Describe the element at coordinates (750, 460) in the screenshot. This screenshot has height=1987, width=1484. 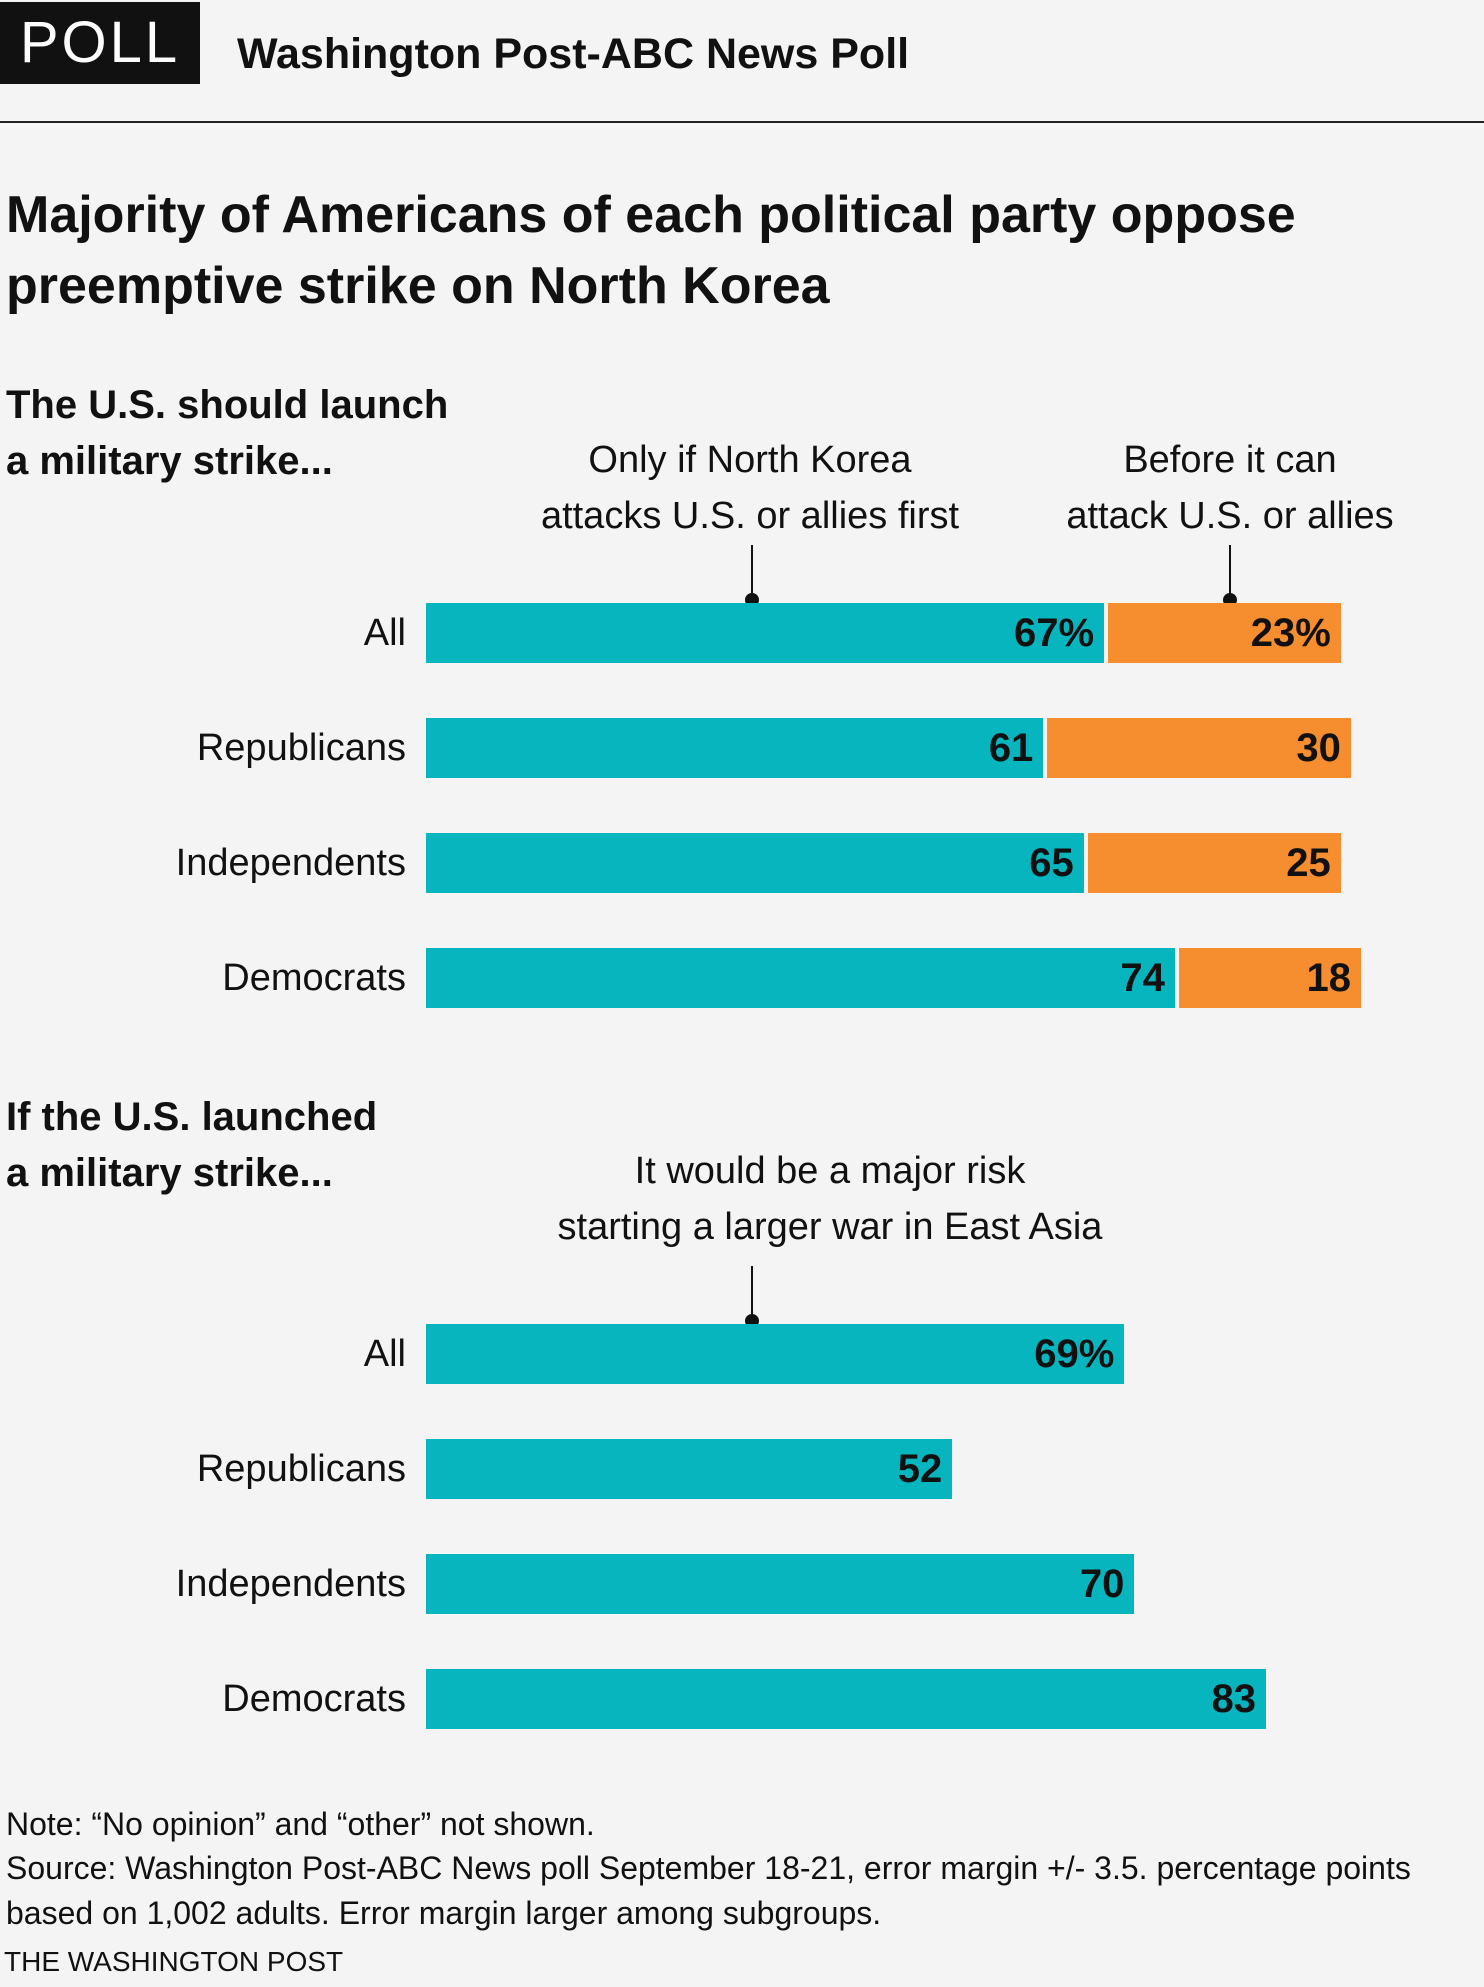
I see `panel1-series1-name-line1: Only if North Korea` at that location.